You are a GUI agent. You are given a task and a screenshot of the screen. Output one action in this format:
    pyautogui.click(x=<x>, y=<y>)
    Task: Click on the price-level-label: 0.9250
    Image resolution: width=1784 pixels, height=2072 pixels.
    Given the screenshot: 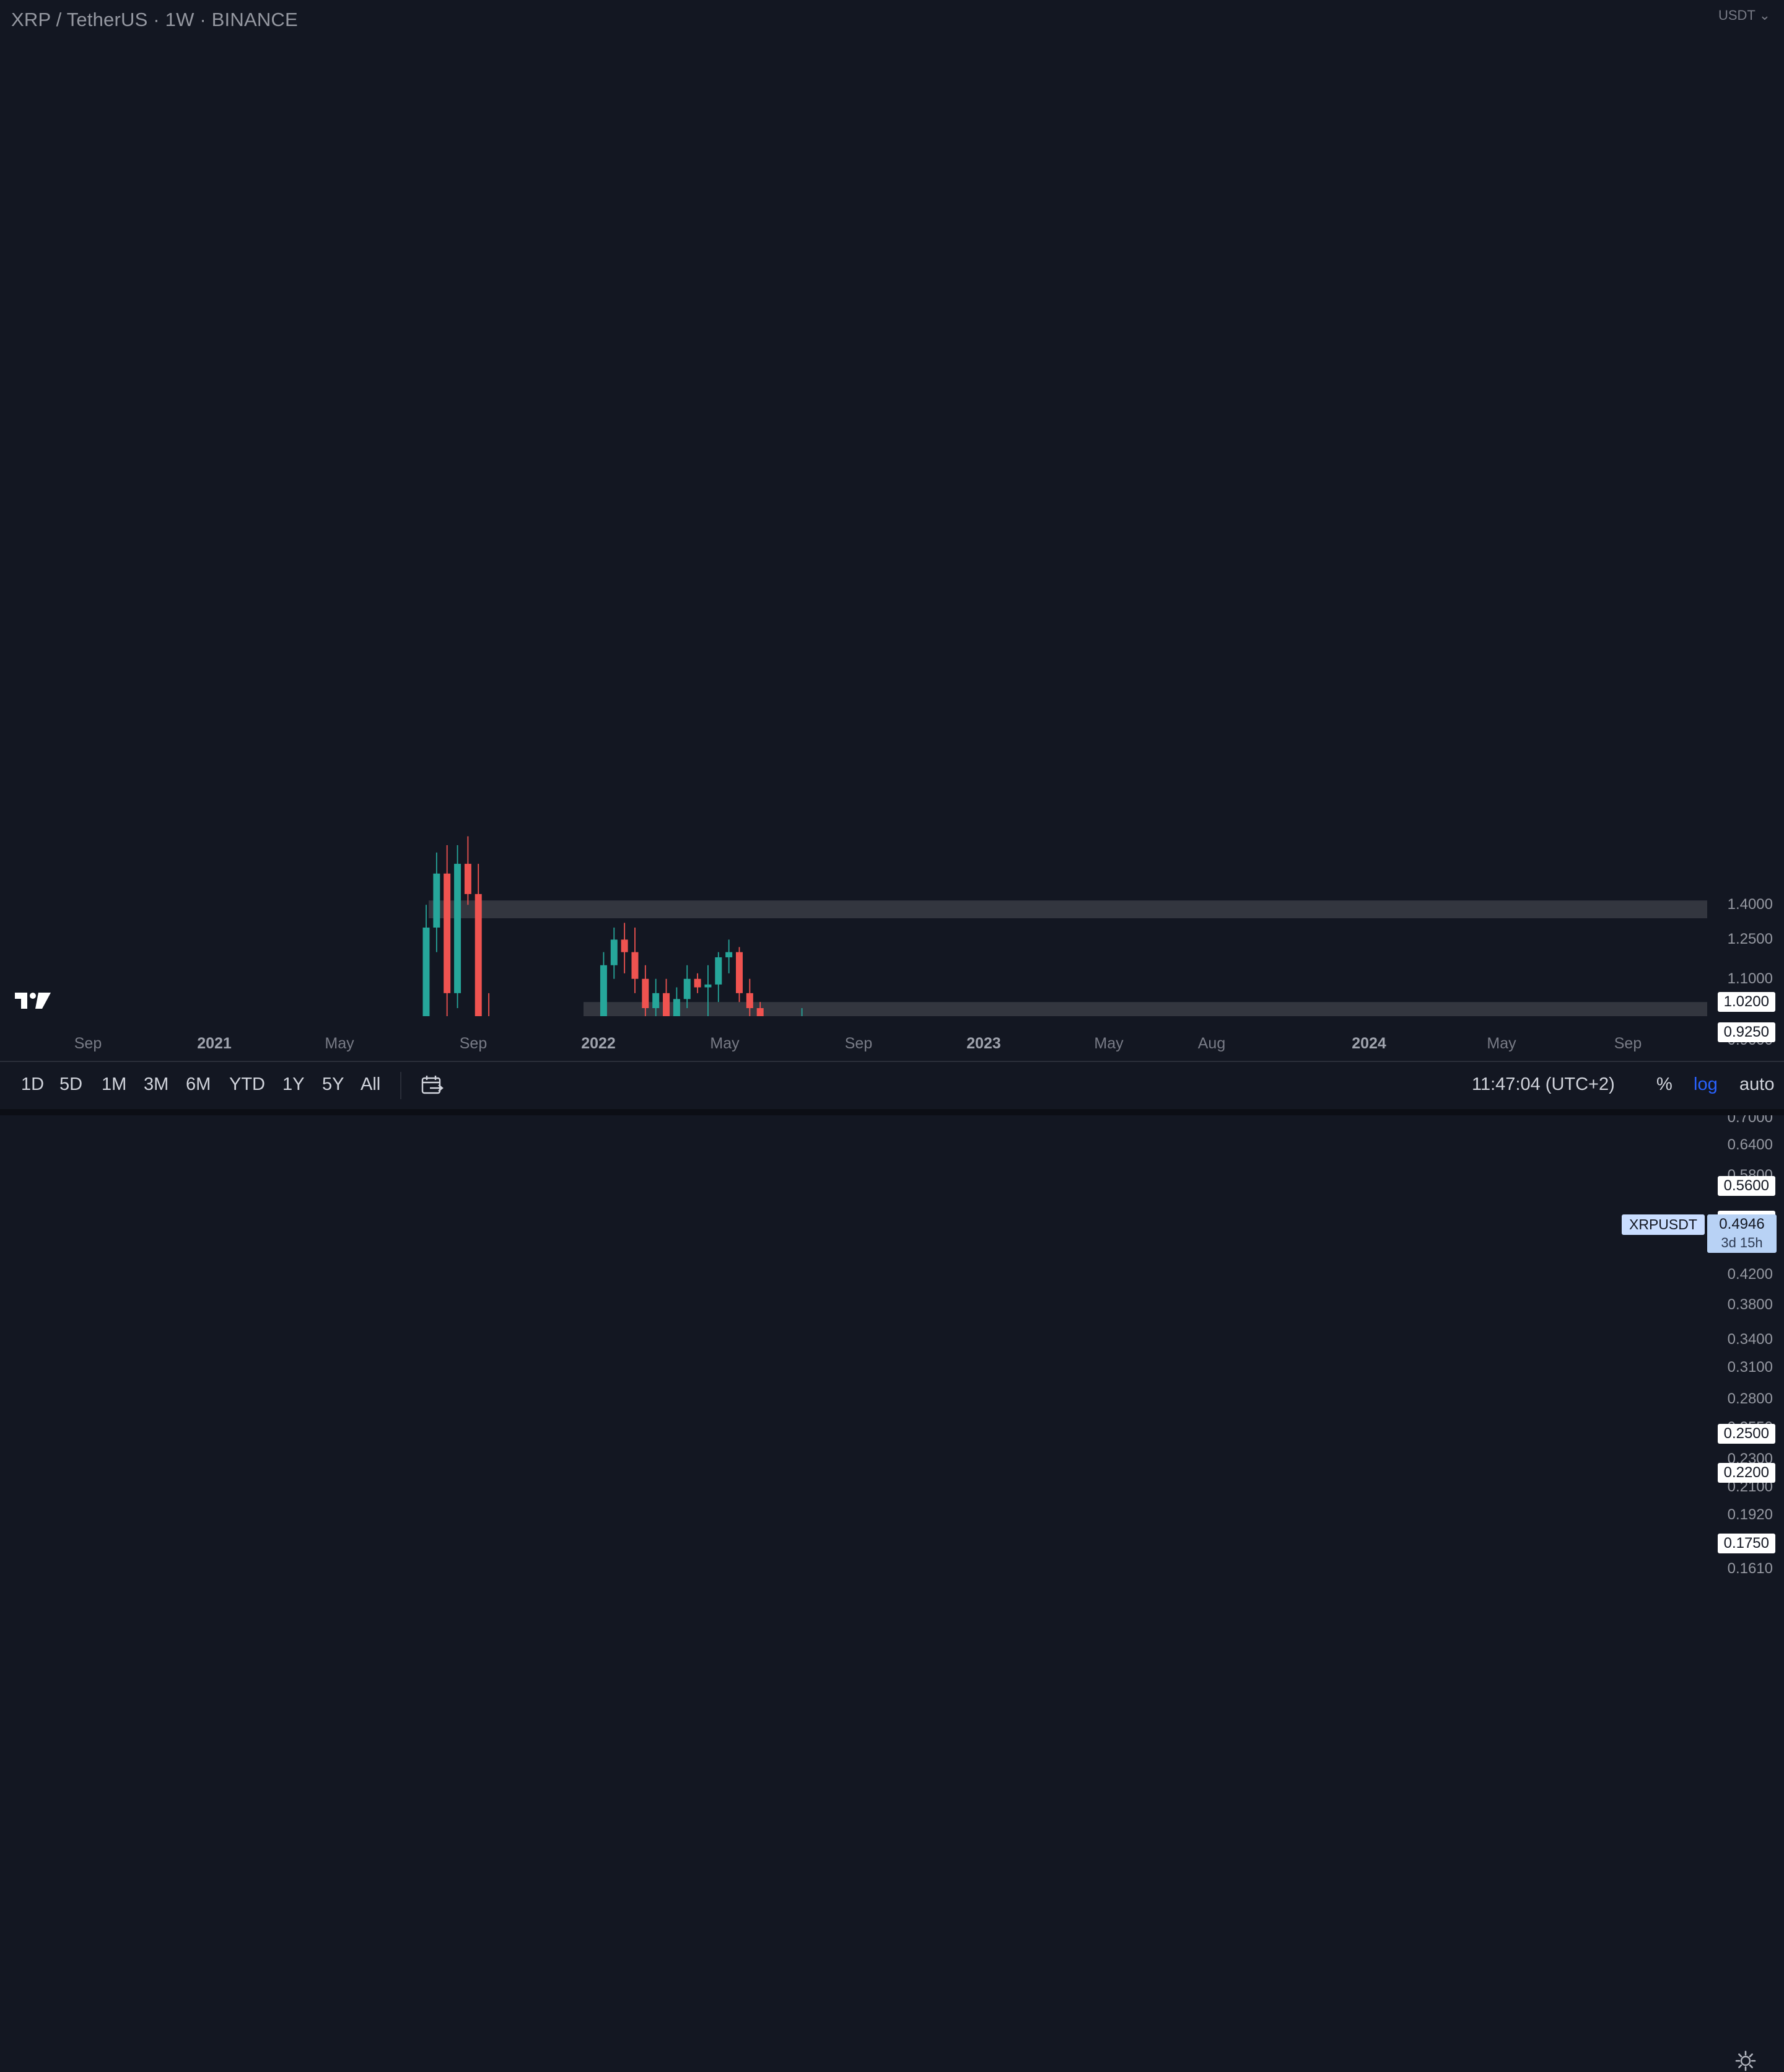 What is the action you would take?
    pyautogui.click(x=1746, y=1032)
    